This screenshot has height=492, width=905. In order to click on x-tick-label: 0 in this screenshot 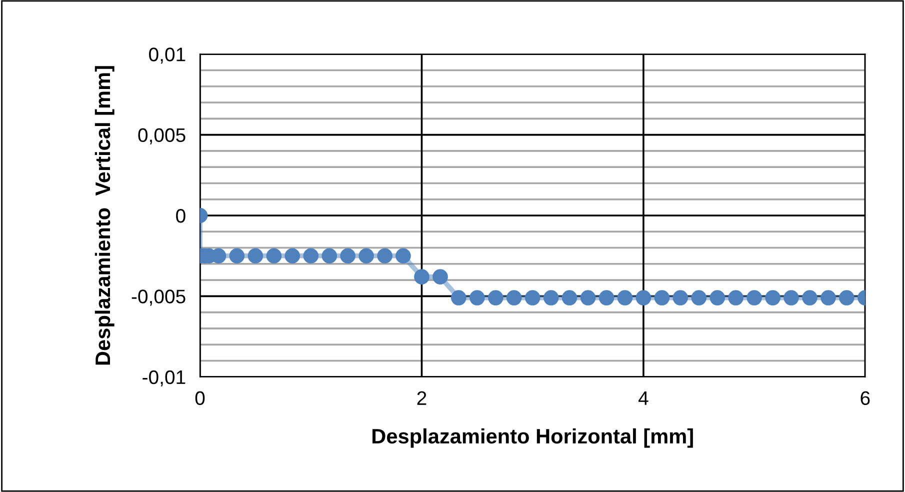, I will do `click(200, 398)`.